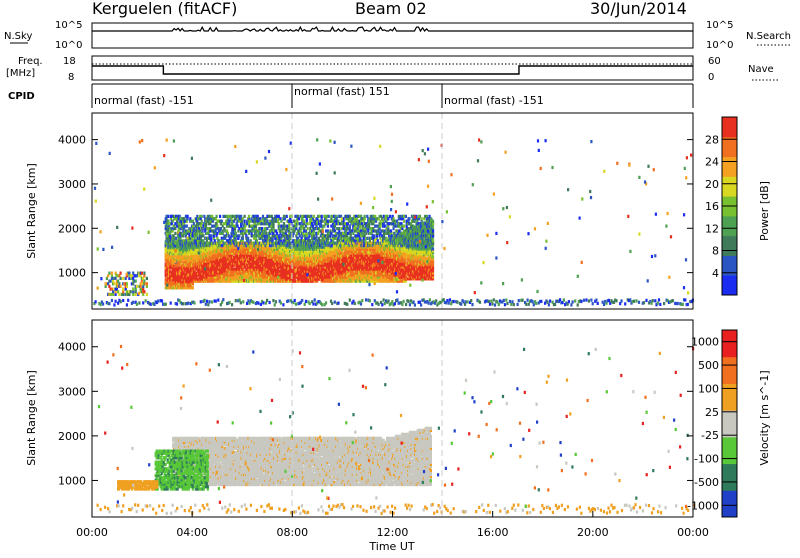 The height and width of the screenshot is (558, 800). Describe the element at coordinates (144, 100) in the screenshot. I see `cpid-segment-1: normal (fast) -151` at that location.